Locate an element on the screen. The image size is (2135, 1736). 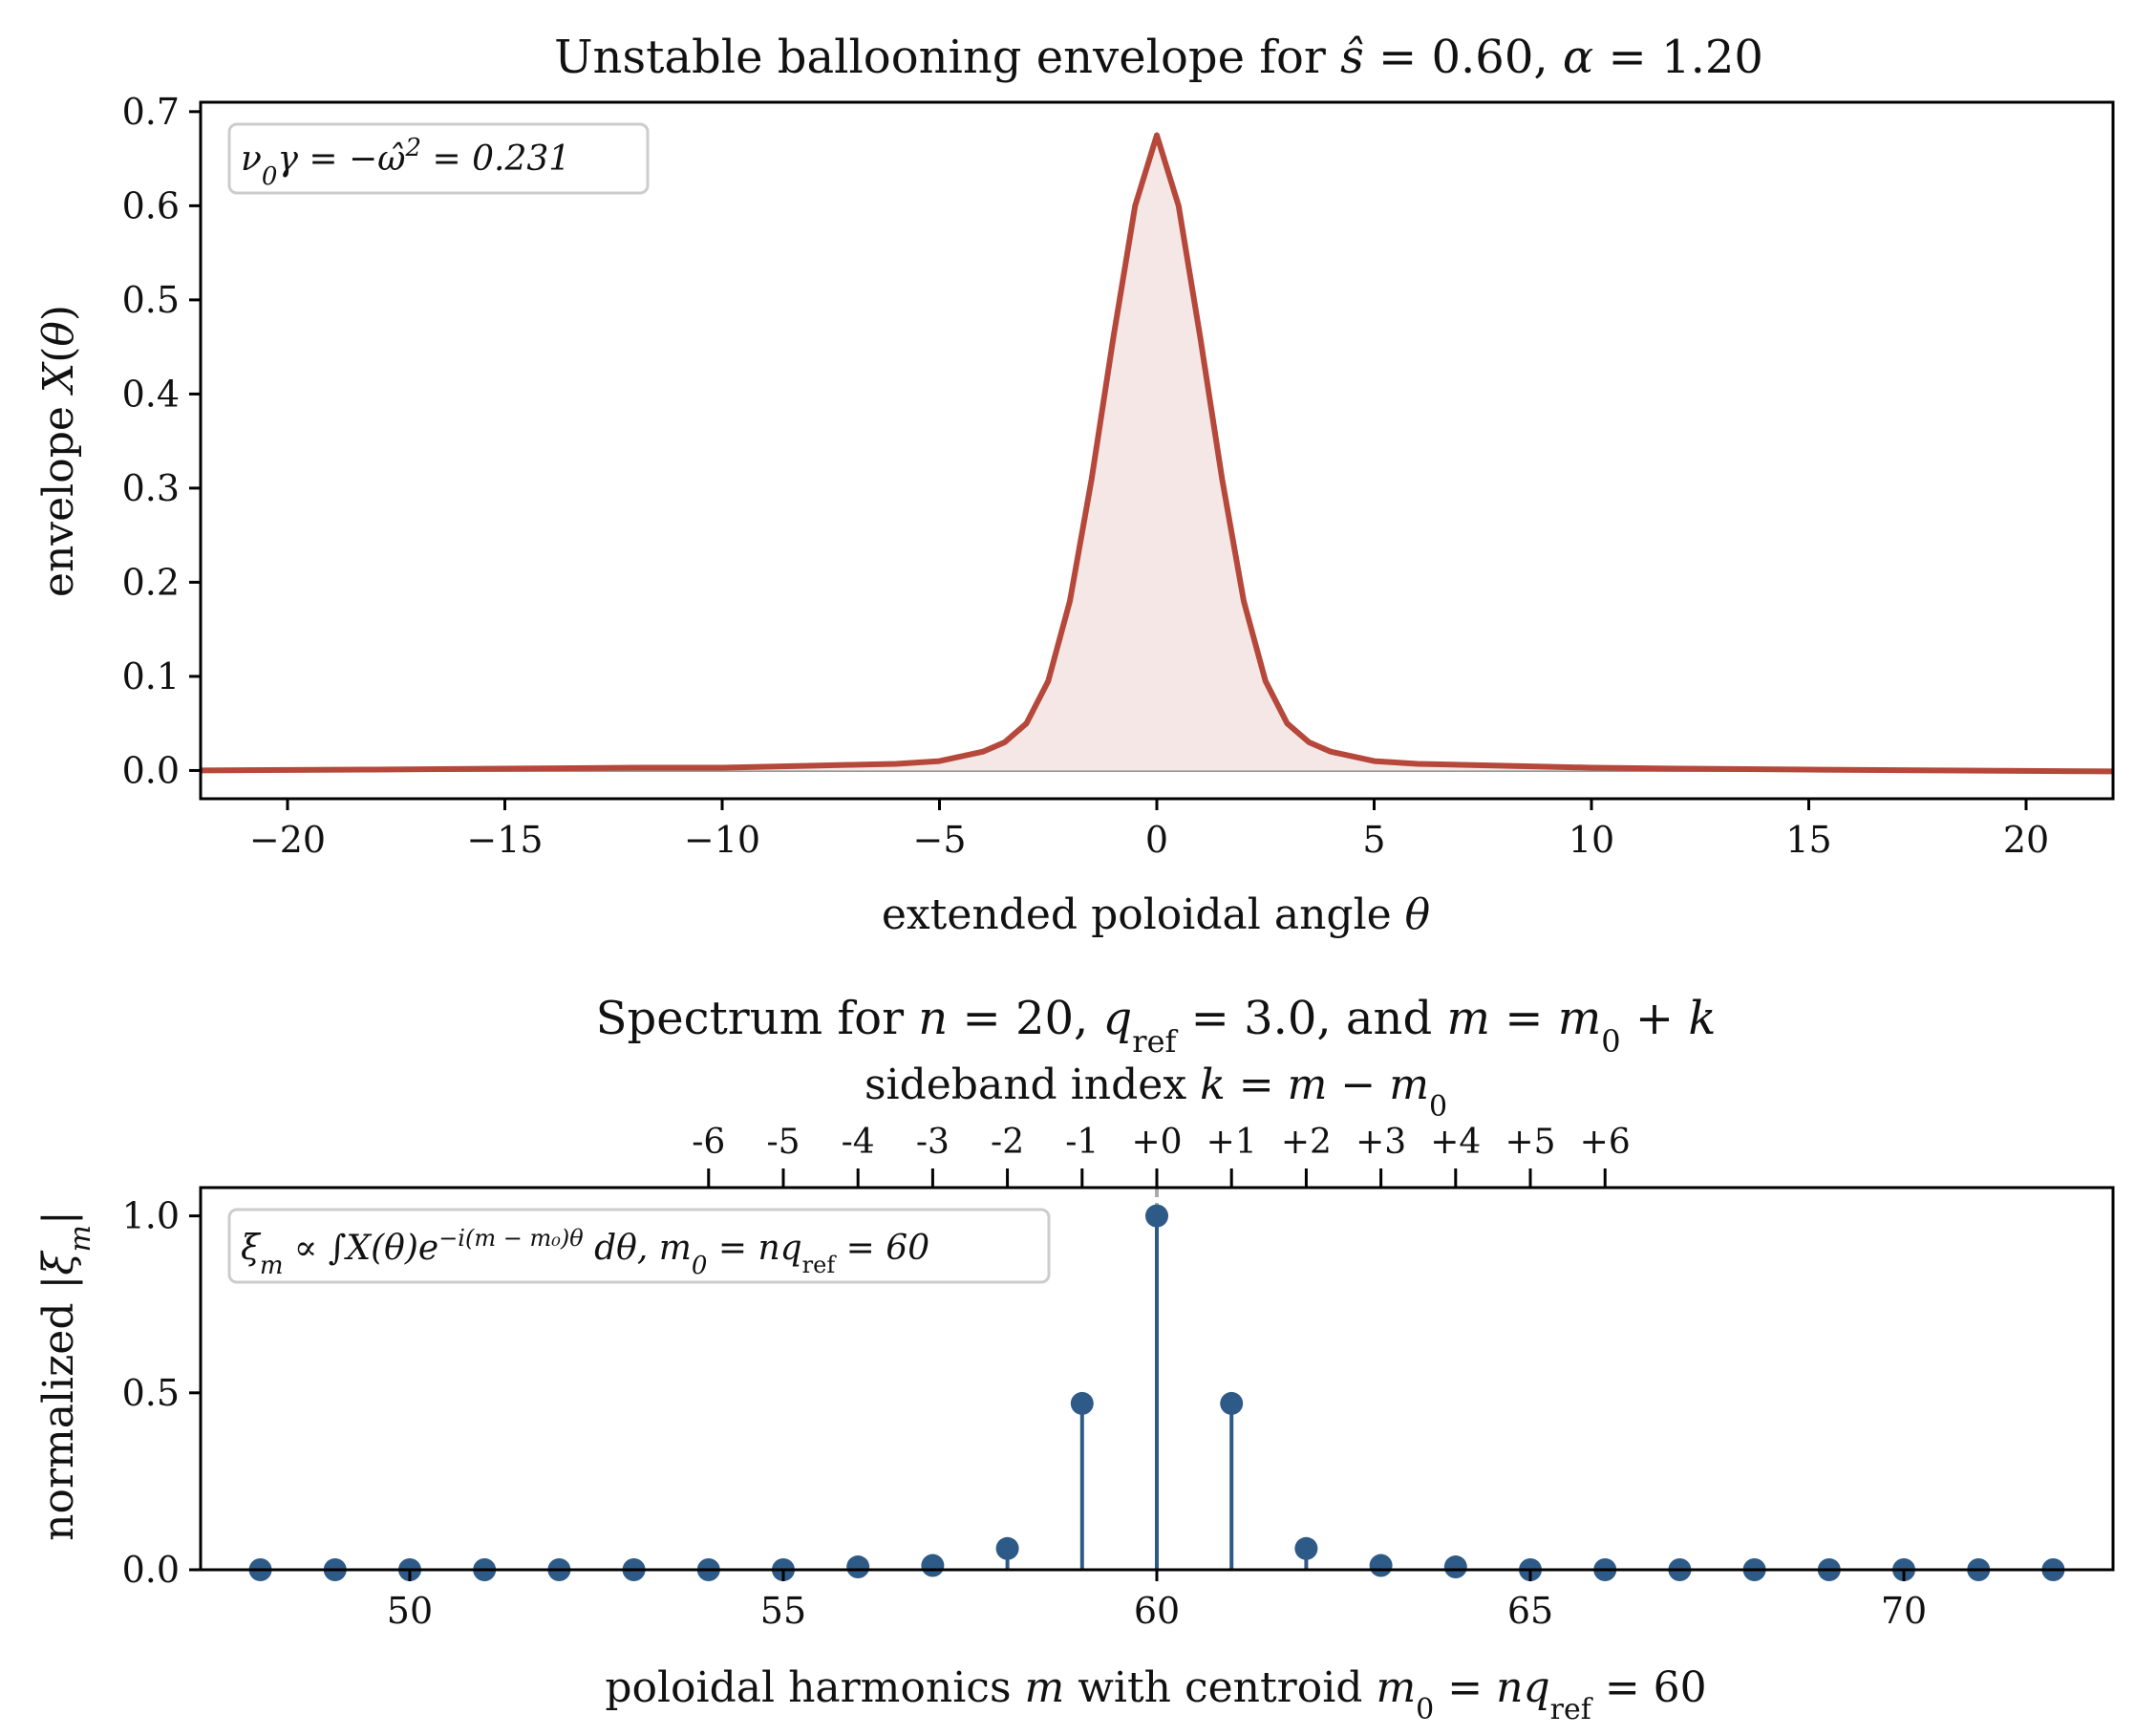
y-tick-label: 0.6 is located at coordinates (151, 205).